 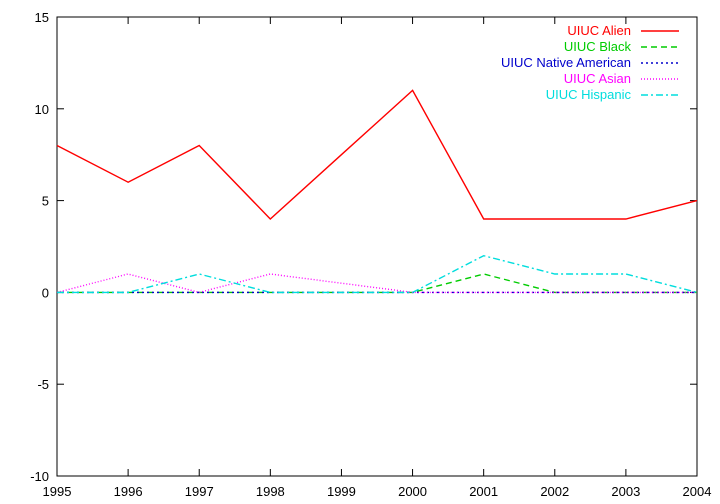 What do you see at coordinates (39, 476) in the screenshot?
I see `y-tick-label: -10` at bounding box center [39, 476].